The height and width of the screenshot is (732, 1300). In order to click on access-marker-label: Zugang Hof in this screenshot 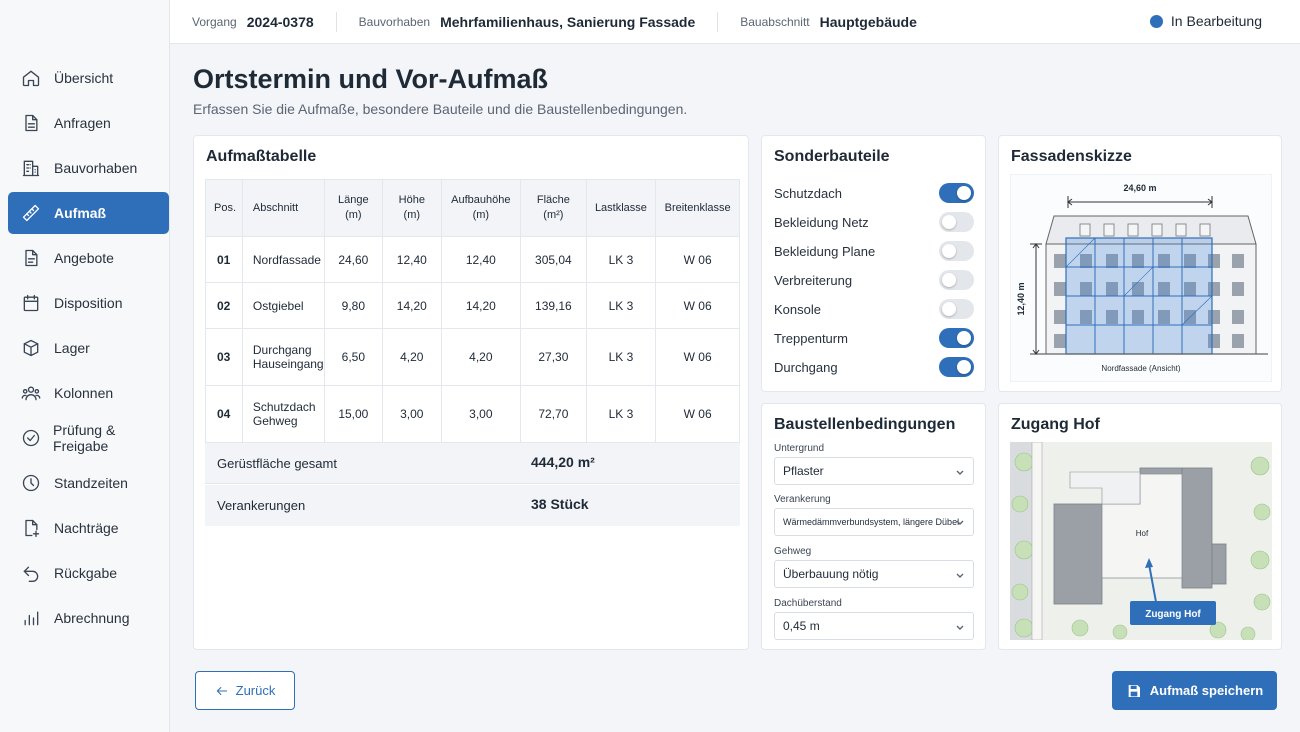, I will do `click(1173, 614)`.